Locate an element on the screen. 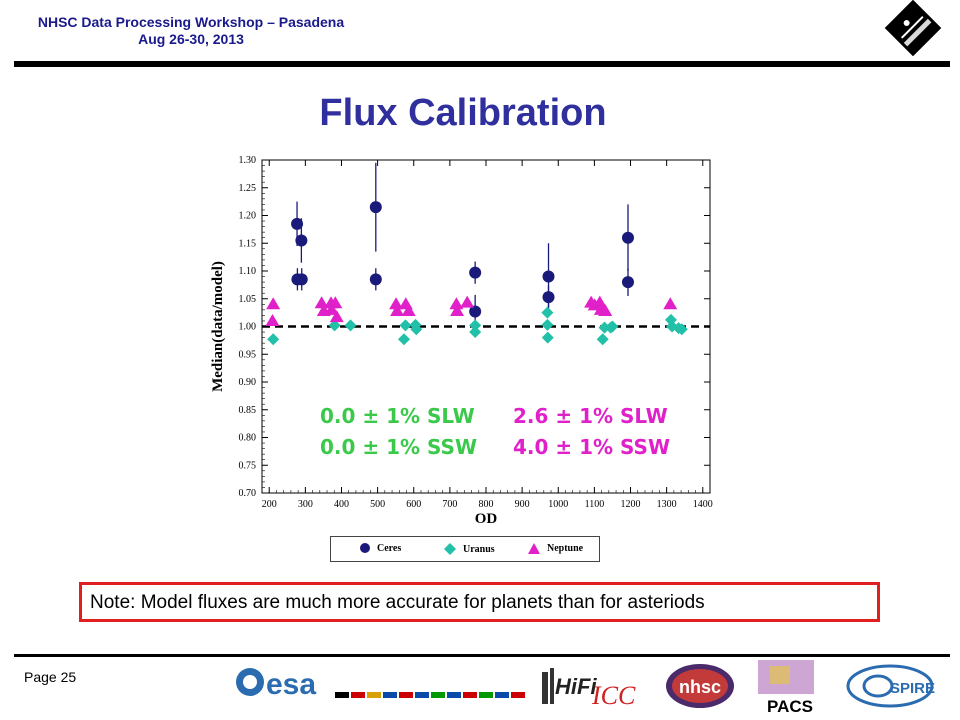 This screenshot has height=720, width=960. page-number: Page 25 is located at coordinates (50, 677).